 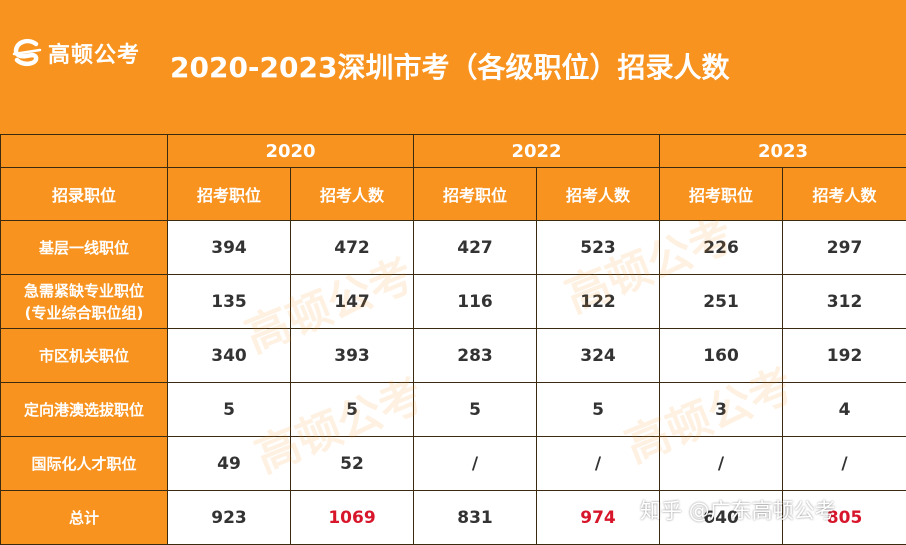 What do you see at coordinates (844, 517) in the screenshot?
I see `total-cell: 805` at bounding box center [844, 517].